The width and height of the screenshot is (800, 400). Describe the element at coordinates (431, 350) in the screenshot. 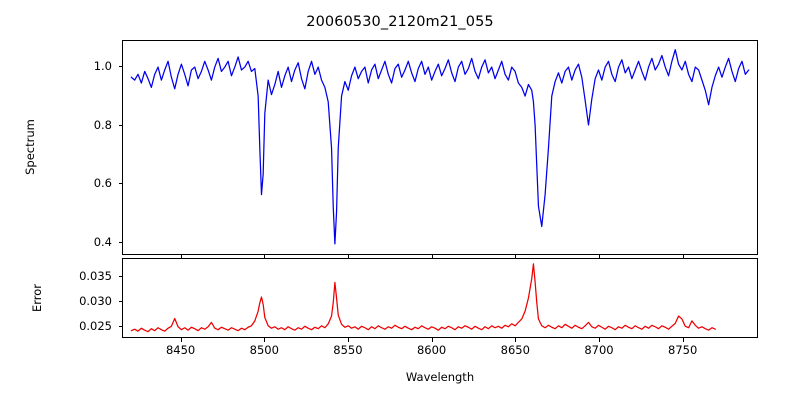

I see `x-tick-label: 8600` at that location.